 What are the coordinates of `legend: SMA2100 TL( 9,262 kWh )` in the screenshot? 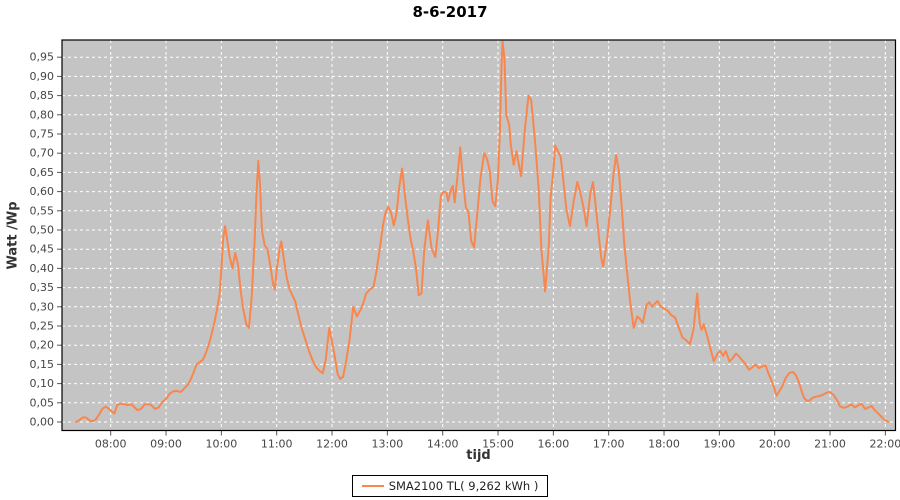 It's located at (450, 486).